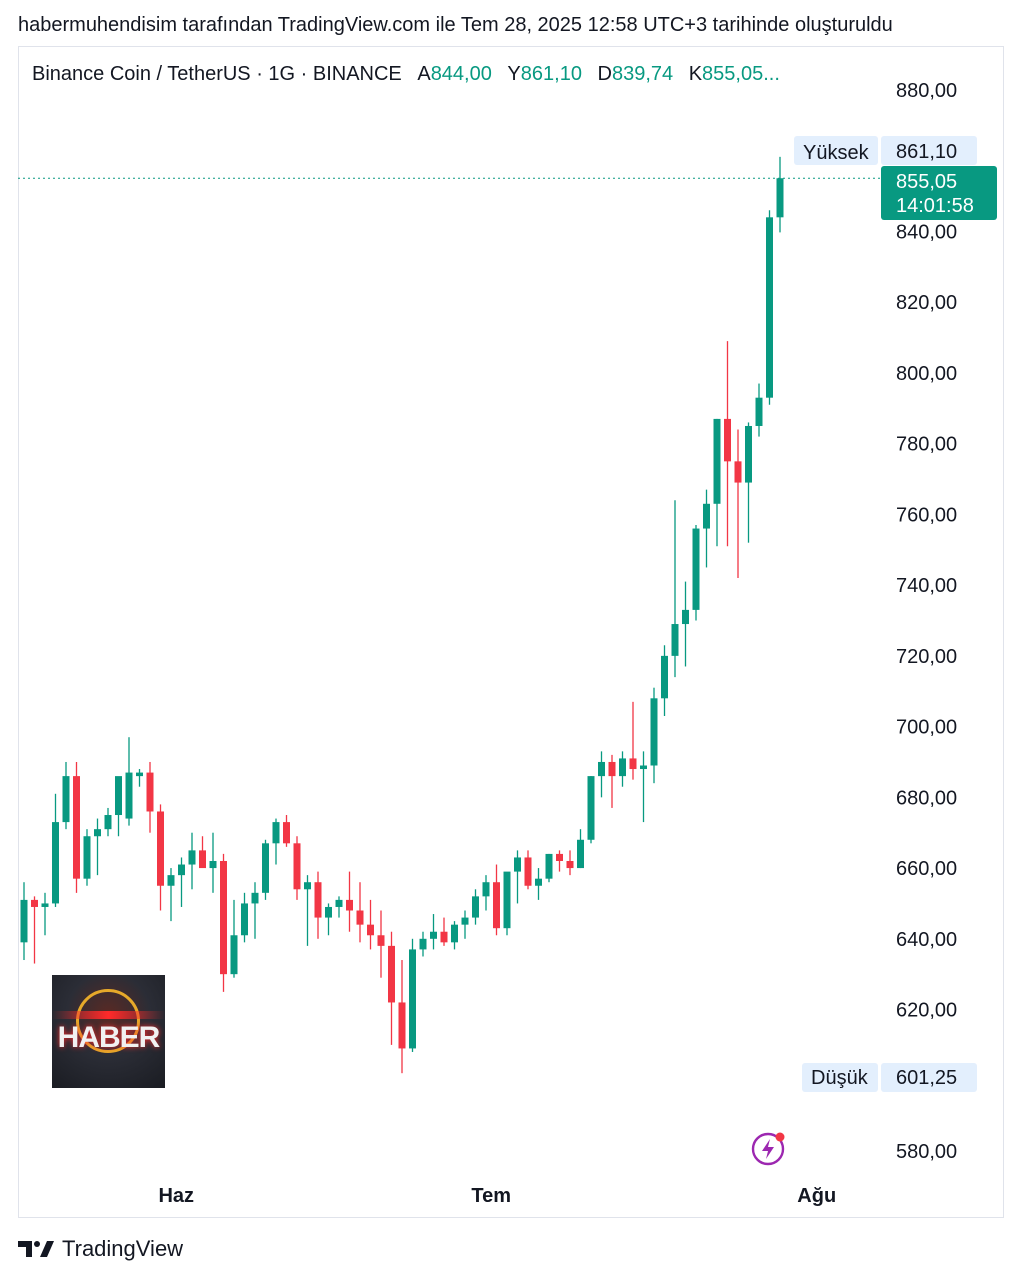 This screenshot has width=1023, height=1280. I want to click on time-tick-label: Haz, so click(176, 1196).